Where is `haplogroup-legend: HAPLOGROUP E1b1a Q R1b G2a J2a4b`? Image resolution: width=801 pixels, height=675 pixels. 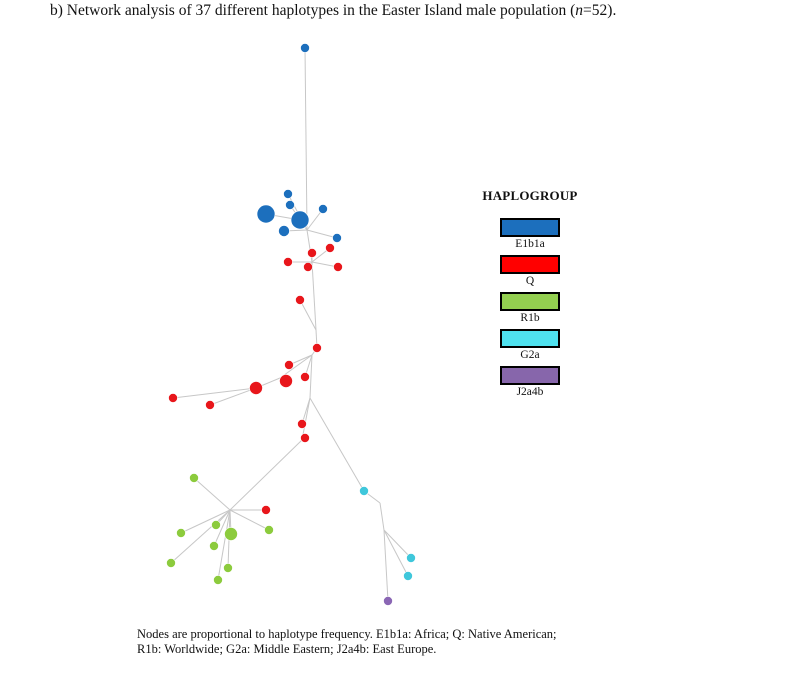
haplogroup-legend: HAPLOGROUP E1b1a Q R1b G2a J2a4b is located at coordinates (530, 295).